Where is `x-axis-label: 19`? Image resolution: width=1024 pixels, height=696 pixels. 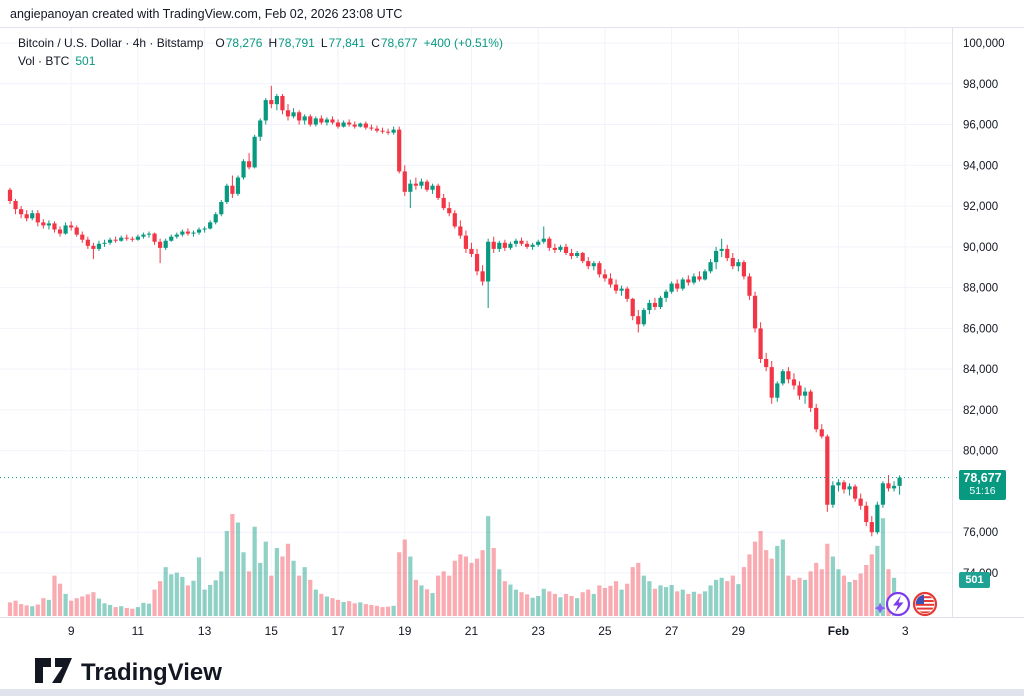 x-axis-label: 19 is located at coordinates (405, 631).